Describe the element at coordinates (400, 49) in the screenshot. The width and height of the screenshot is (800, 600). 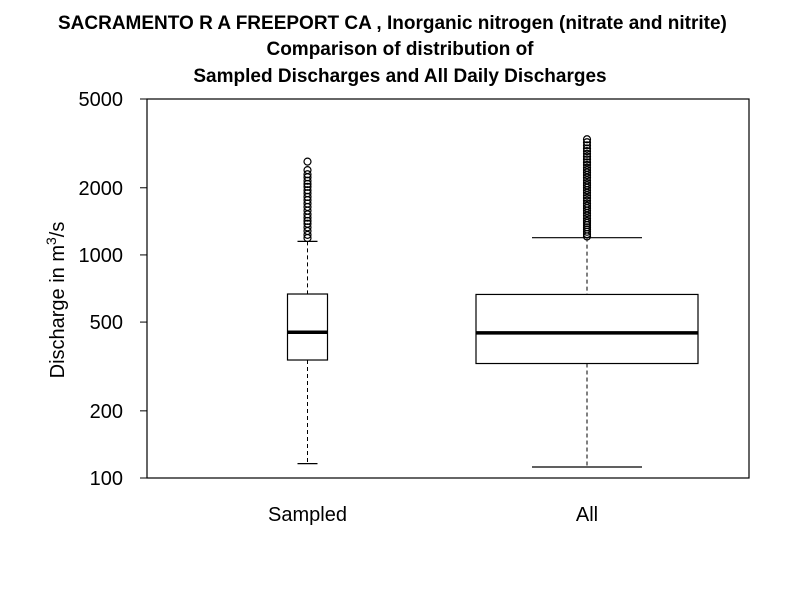
I see `chart-title-line-2: Comparison of distribution of` at that location.